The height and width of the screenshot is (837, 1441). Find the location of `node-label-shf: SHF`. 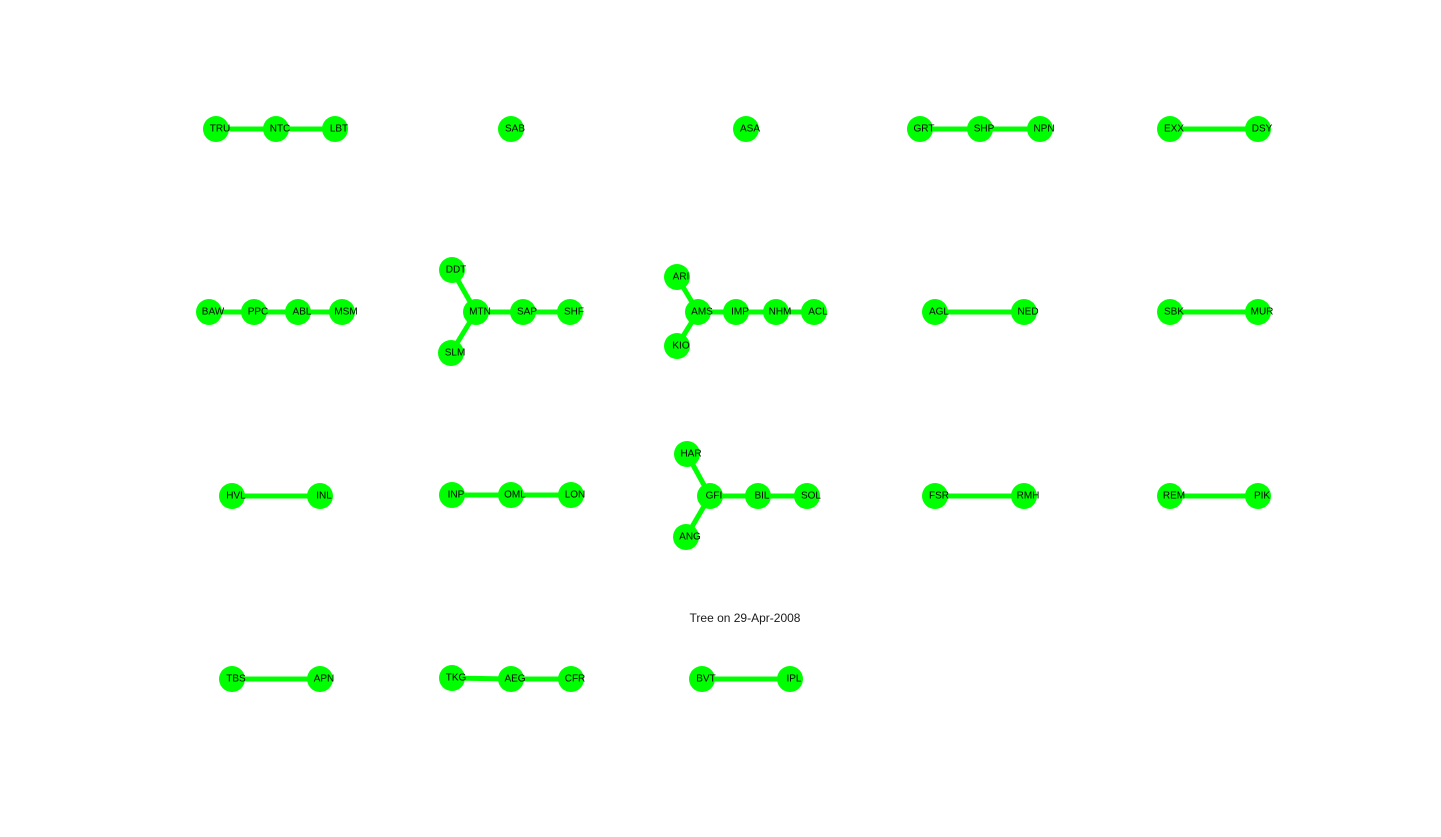

node-label-shf: SHF is located at coordinates (574, 312).